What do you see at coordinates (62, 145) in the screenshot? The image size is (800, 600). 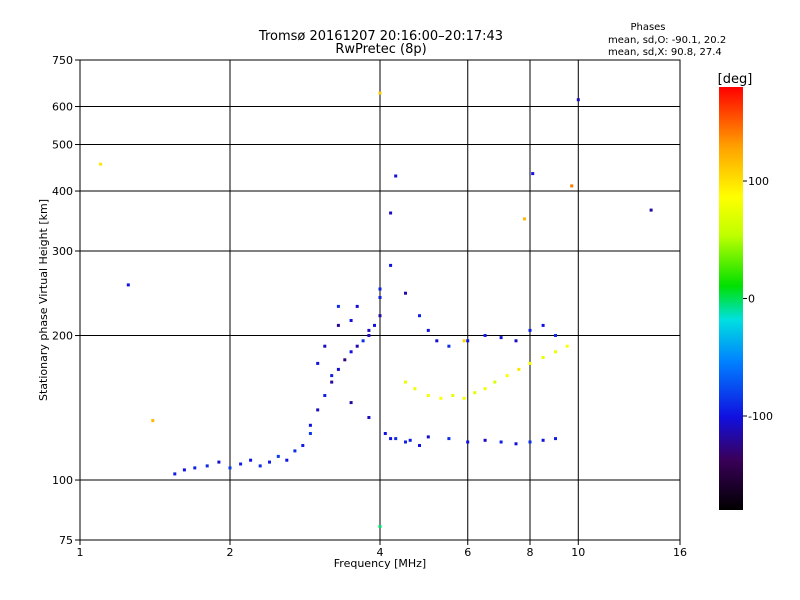 I see `y-tick-label: 500` at bounding box center [62, 145].